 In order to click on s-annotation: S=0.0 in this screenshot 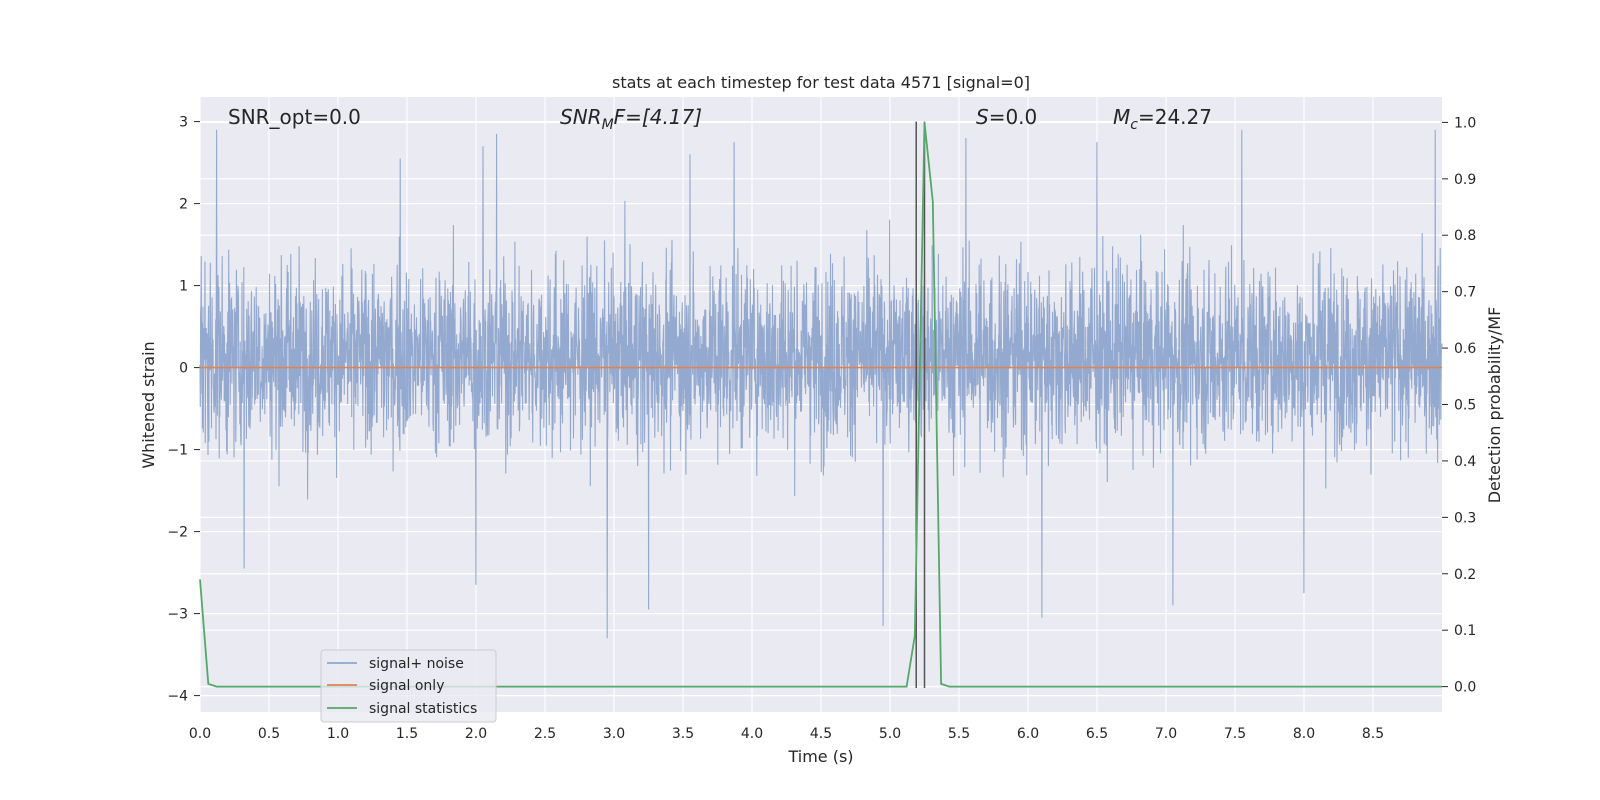, I will do `click(1006, 117)`.